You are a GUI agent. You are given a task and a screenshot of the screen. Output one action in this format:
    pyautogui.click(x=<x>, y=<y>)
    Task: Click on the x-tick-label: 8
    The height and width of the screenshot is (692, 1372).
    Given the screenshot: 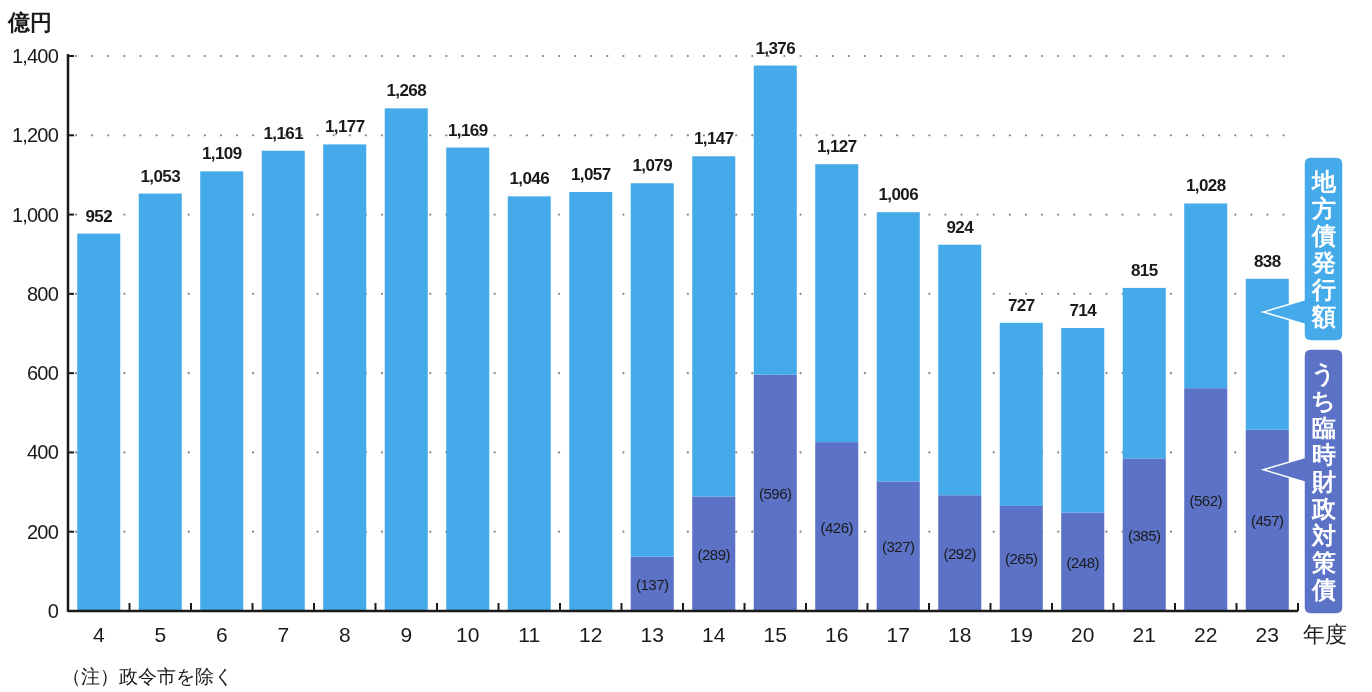 What is the action you would take?
    pyautogui.click(x=344, y=634)
    